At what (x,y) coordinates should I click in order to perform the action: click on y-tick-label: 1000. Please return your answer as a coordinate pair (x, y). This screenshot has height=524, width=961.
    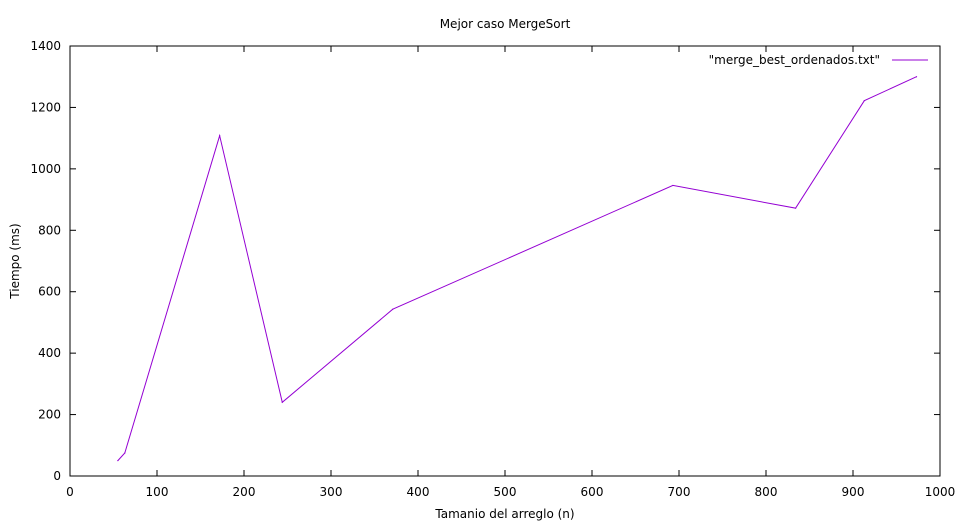
    Looking at the image, I should click on (45, 169).